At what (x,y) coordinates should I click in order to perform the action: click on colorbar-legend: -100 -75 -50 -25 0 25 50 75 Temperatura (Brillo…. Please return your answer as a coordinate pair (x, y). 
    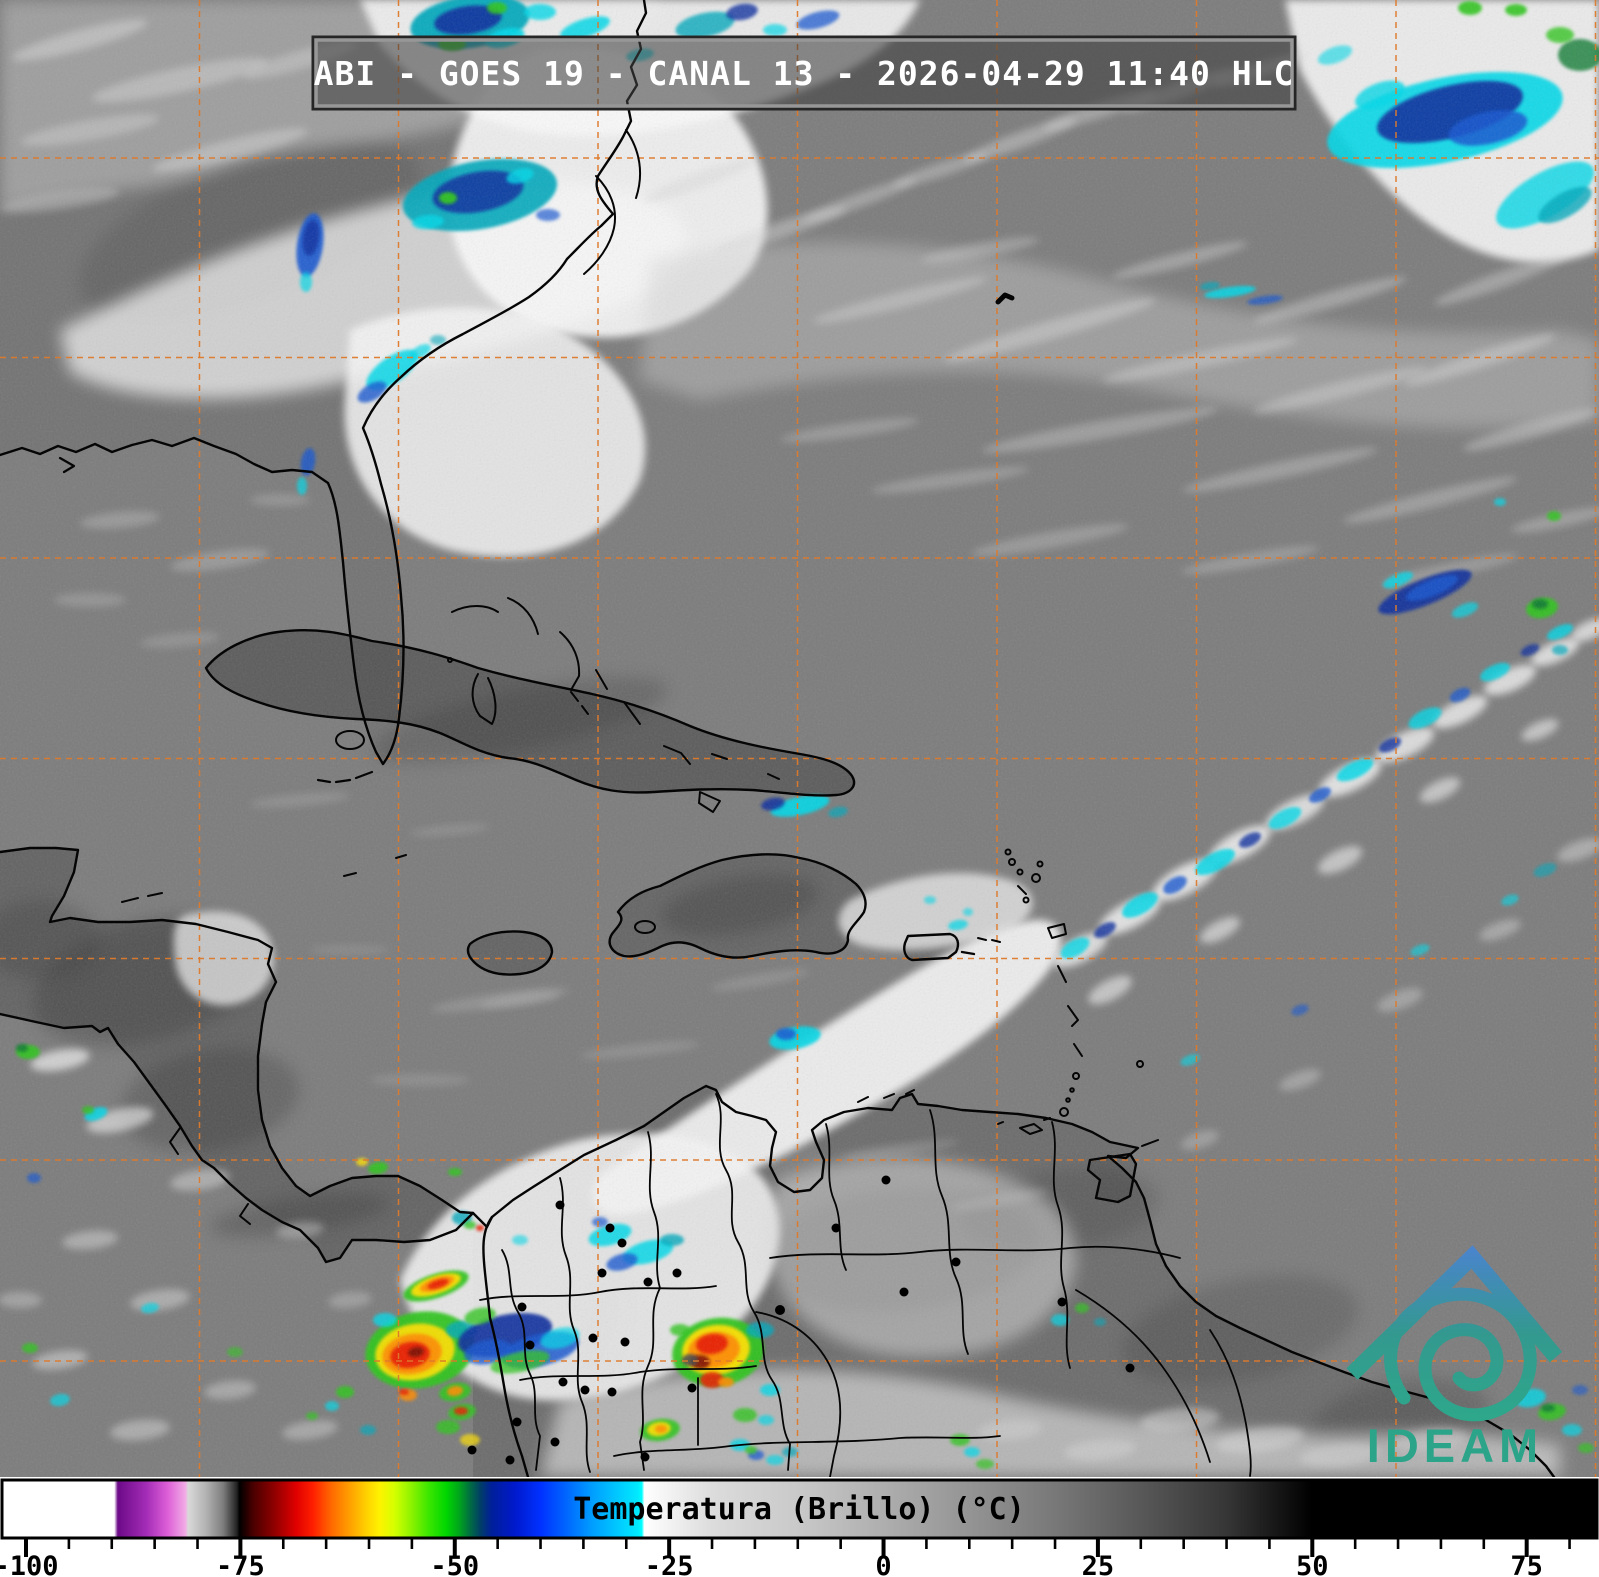
    Looking at the image, I should click on (799, 1527).